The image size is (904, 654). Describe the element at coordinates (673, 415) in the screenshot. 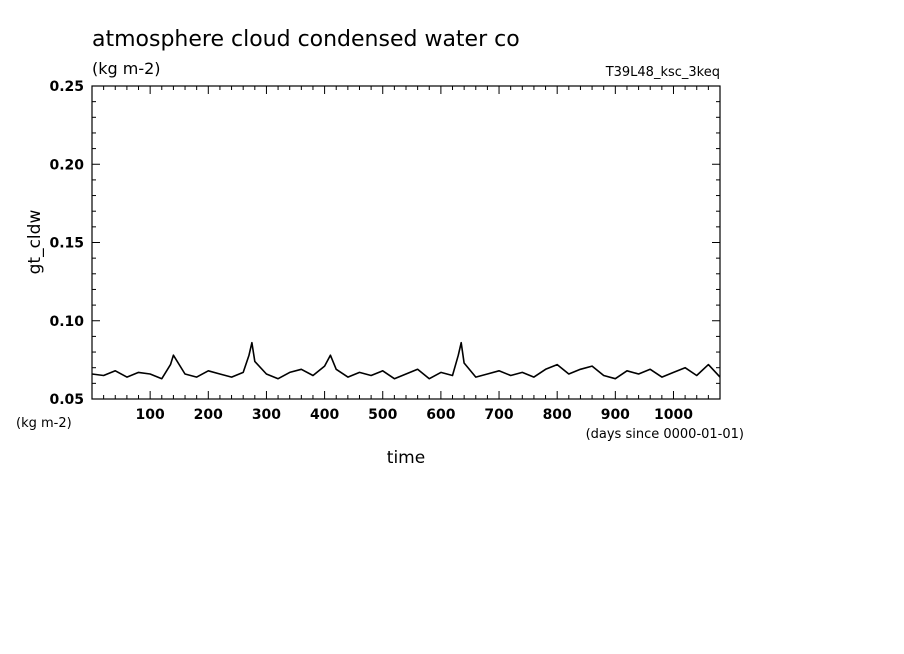

I see `x-tick-label: 1000` at that location.